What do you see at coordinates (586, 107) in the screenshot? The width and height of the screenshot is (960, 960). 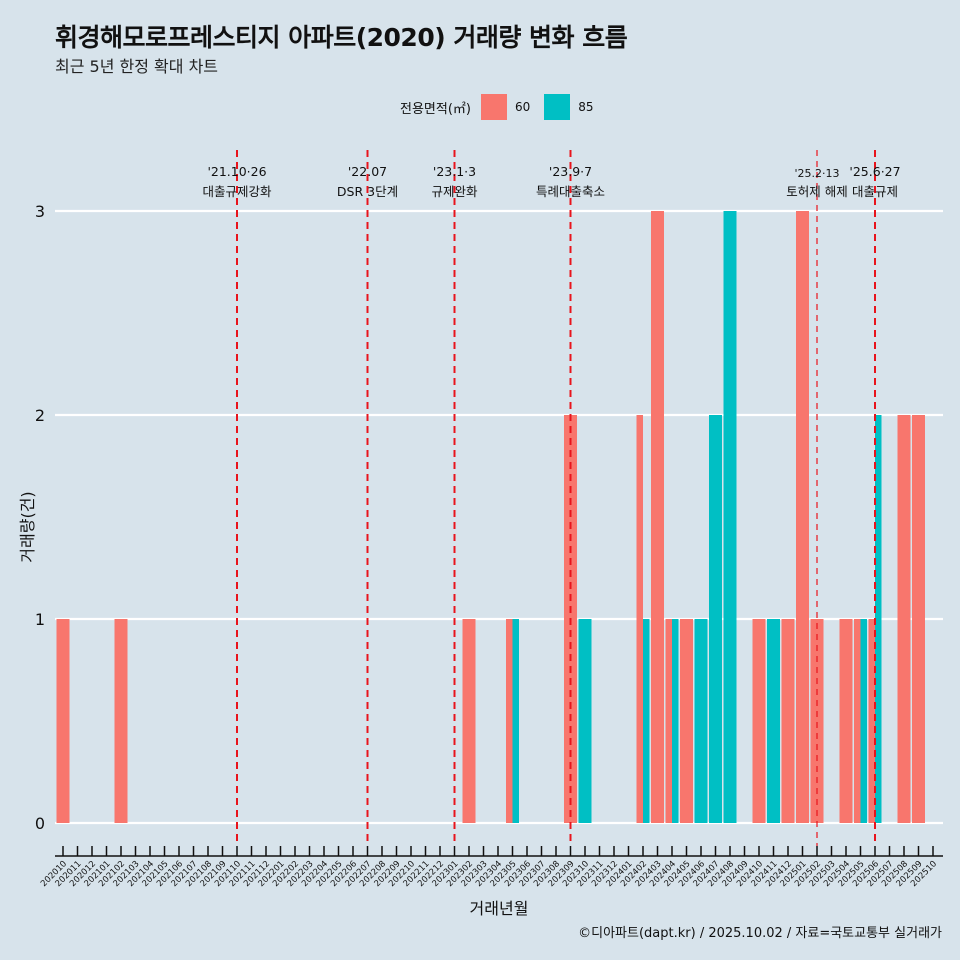 I see `legend-label-85: 85` at bounding box center [586, 107].